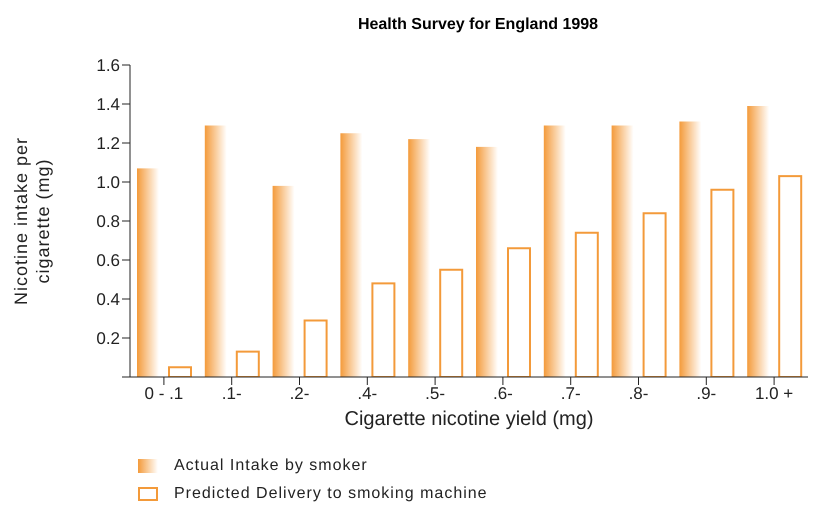  Describe the element at coordinates (638, 394) in the screenshot. I see `x-tick-label: .8-` at that location.